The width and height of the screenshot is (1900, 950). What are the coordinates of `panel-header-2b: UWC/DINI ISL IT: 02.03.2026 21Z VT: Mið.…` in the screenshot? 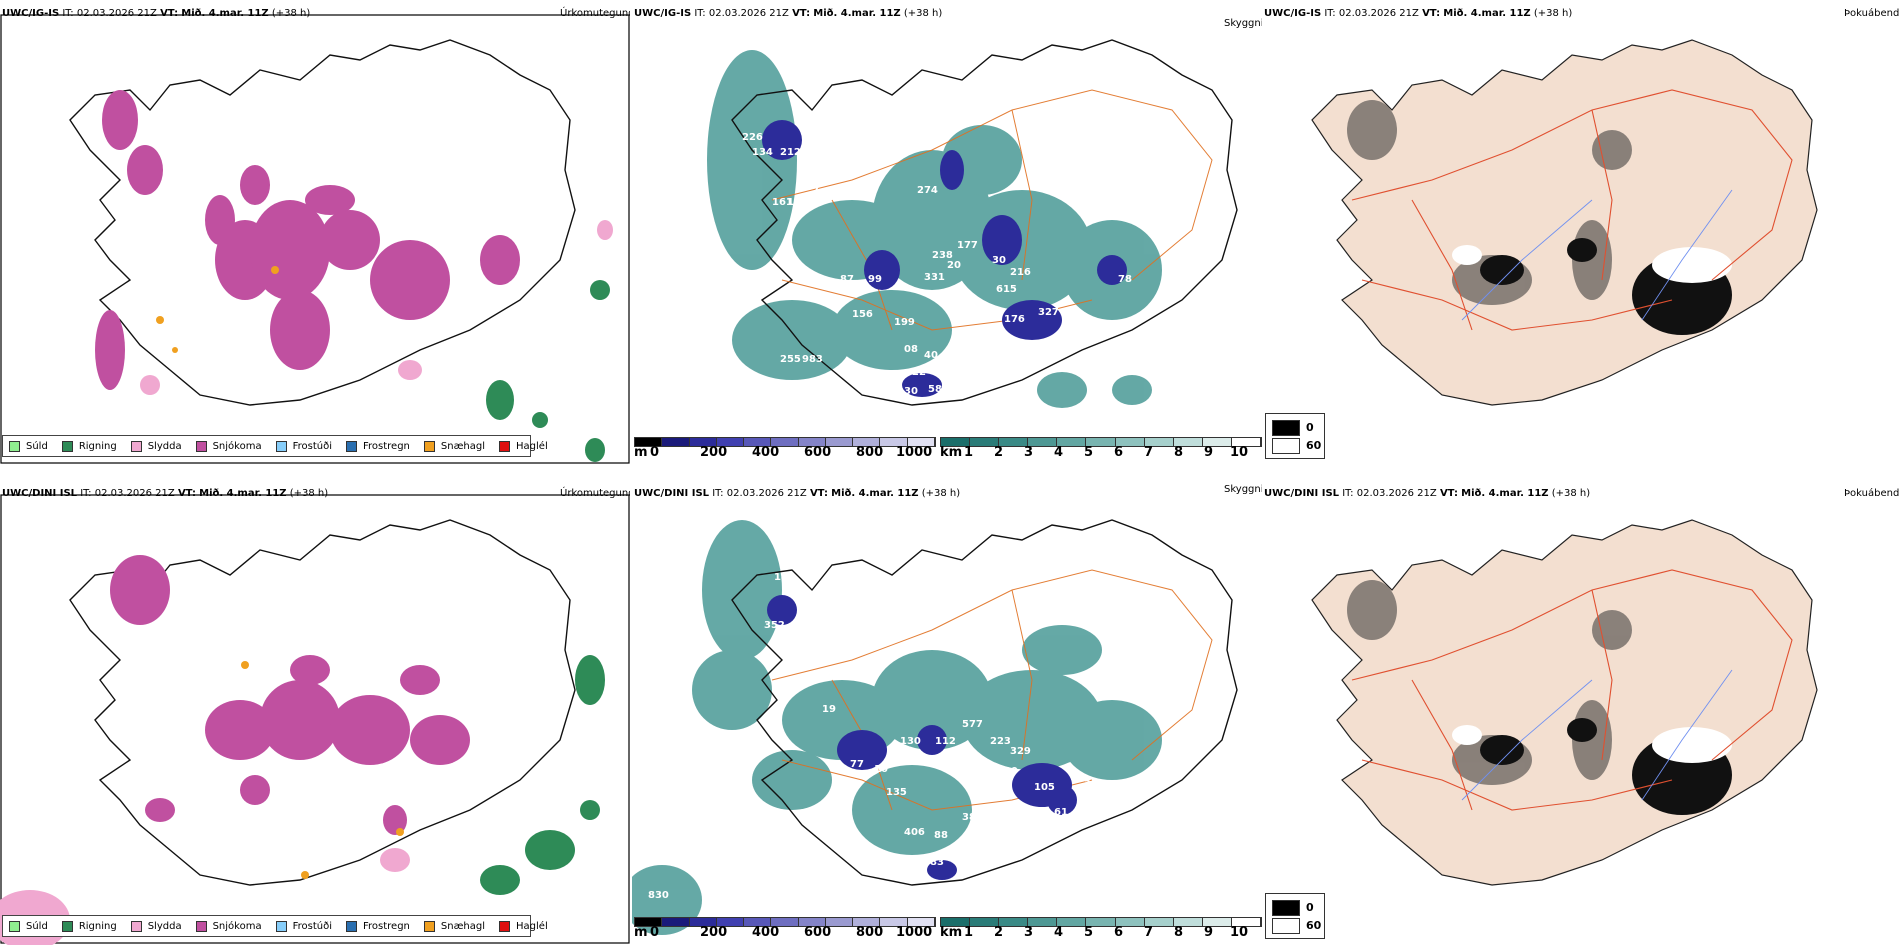 It's located at (797, 493).